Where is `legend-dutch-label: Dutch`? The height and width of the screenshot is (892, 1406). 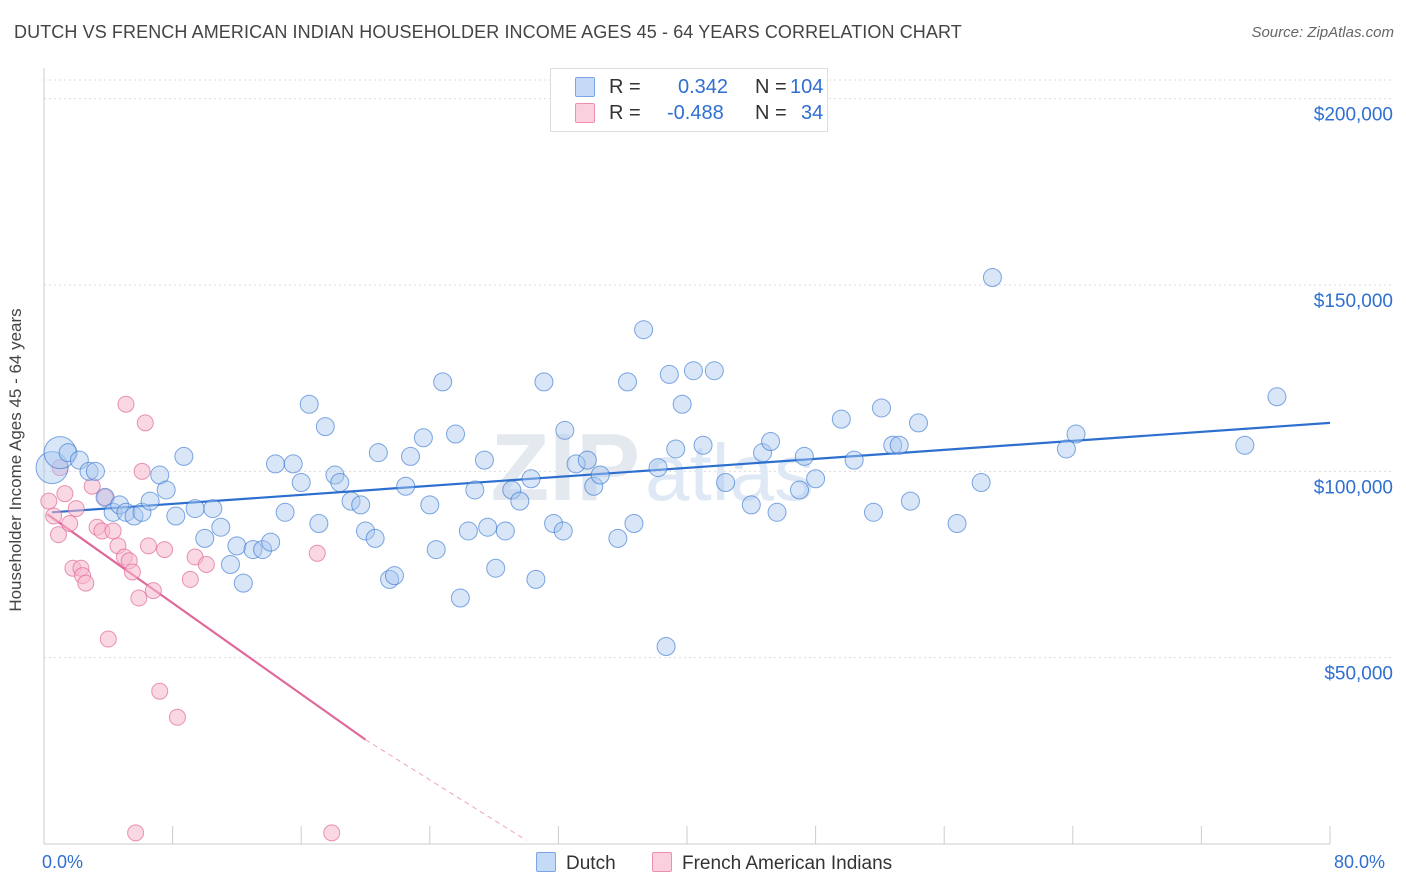 legend-dutch-label: Dutch is located at coordinates (591, 863).